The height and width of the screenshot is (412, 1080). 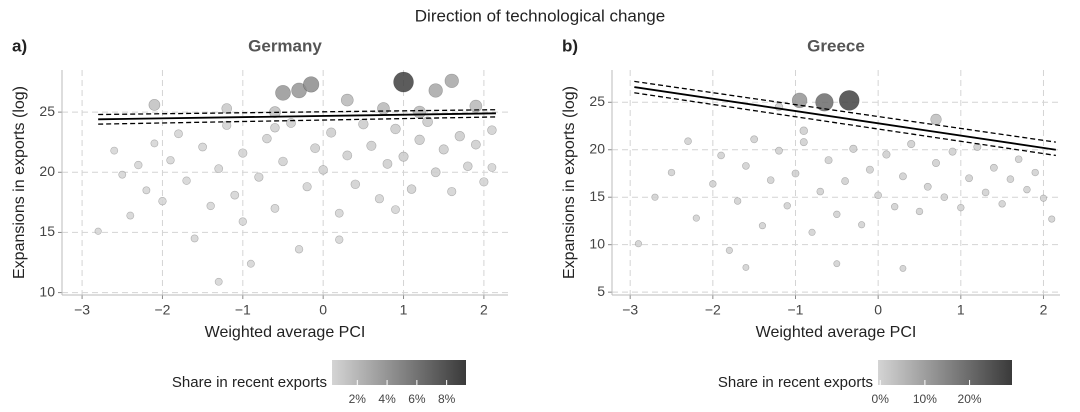 What do you see at coordinates (597, 196) in the screenshot?
I see `y-tick-label: 15` at bounding box center [597, 196].